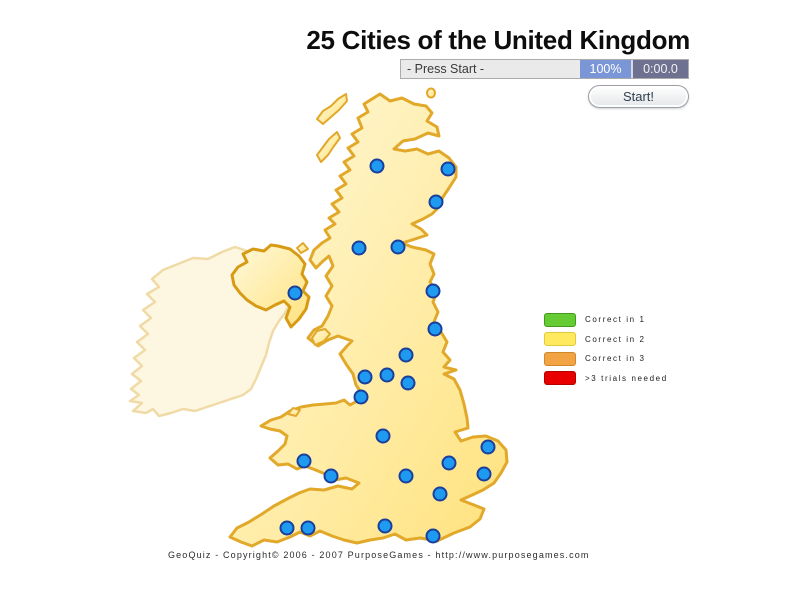 Image resolution: width=800 pixels, height=600 pixels. Describe the element at coordinates (560, 378) in the screenshot. I see `legend-swatch-over-3-trials` at that location.